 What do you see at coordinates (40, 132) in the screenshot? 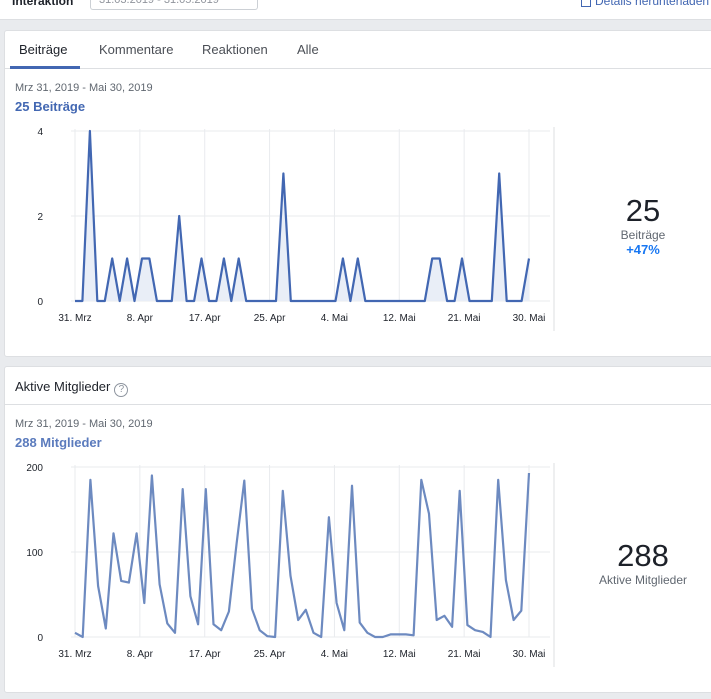
I see `posts-y-tick-label: 4` at bounding box center [40, 132].